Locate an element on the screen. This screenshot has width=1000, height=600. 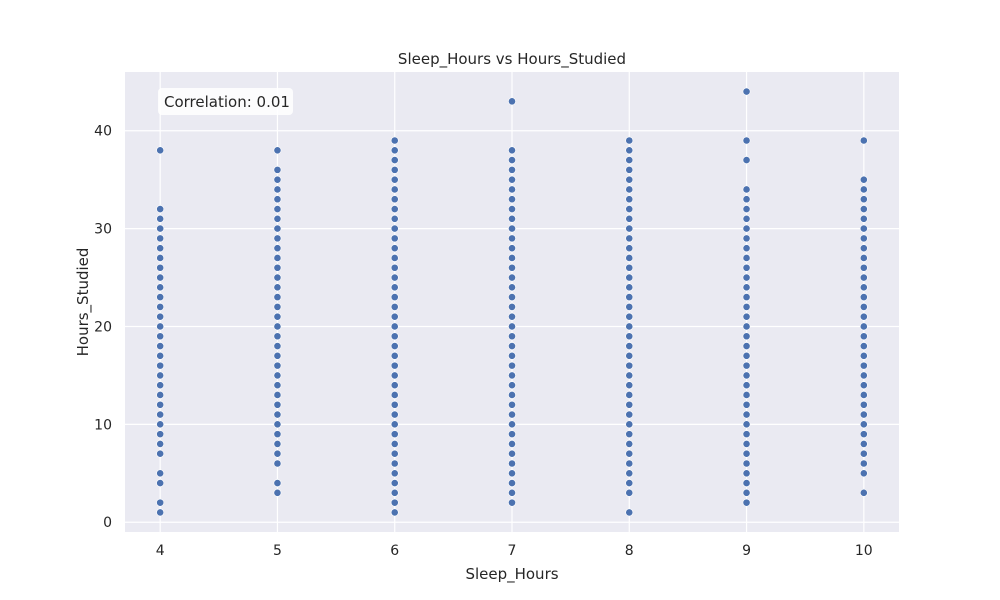
y-tick-label: 10 is located at coordinates (103, 425).